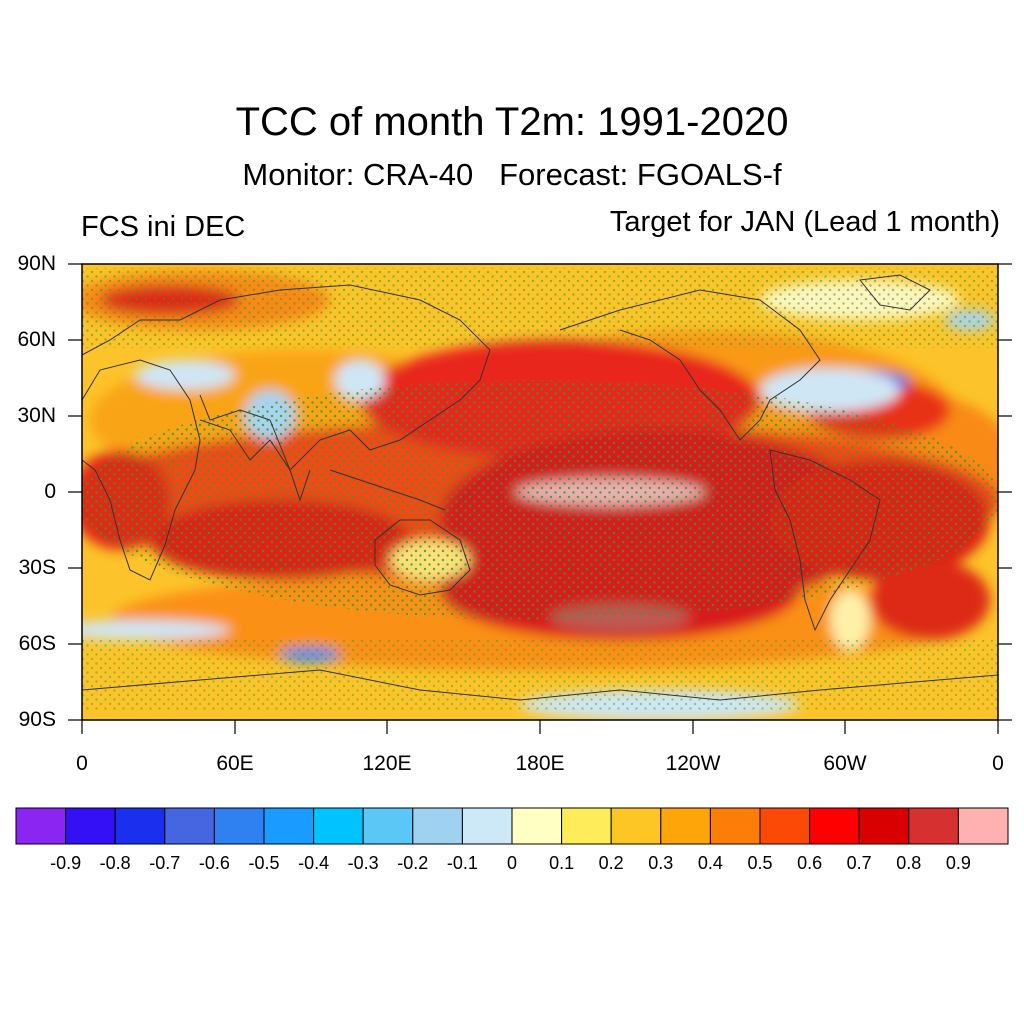 The width and height of the screenshot is (1024, 1024). What do you see at coordinates (710, 863) in the screenshot?
I see `colorbar-label: 0.4` at bounding box center [710, 863].